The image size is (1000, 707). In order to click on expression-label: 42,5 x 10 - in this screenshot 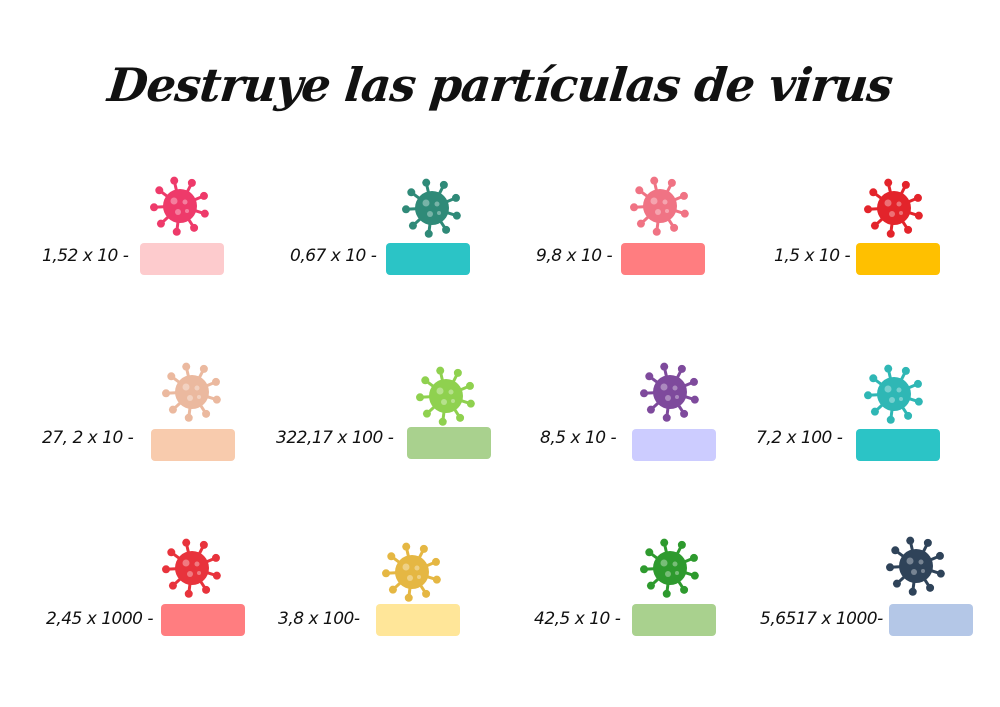, I will do `click(577, 619)`.